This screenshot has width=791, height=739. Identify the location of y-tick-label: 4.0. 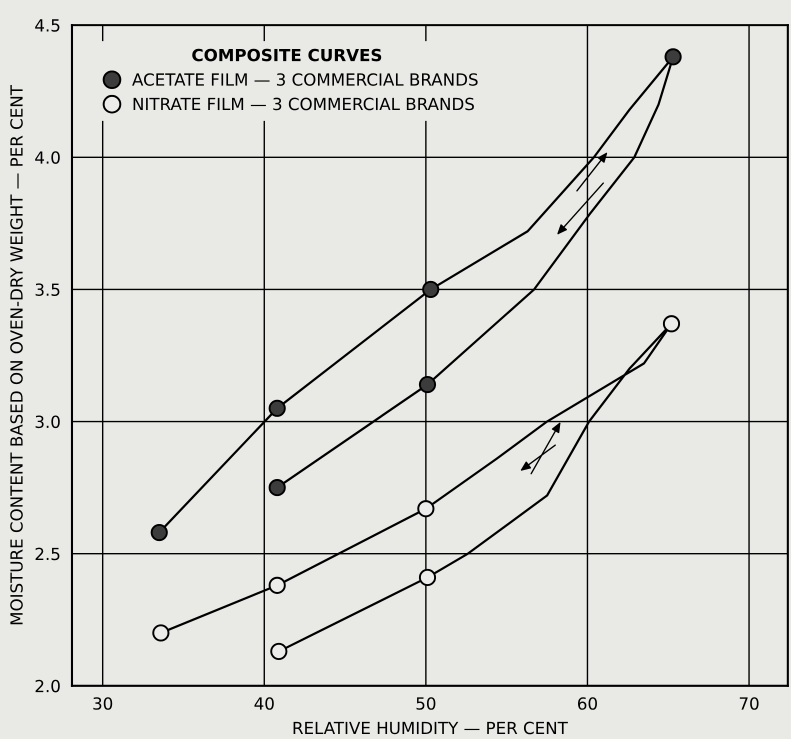
(47, 157).